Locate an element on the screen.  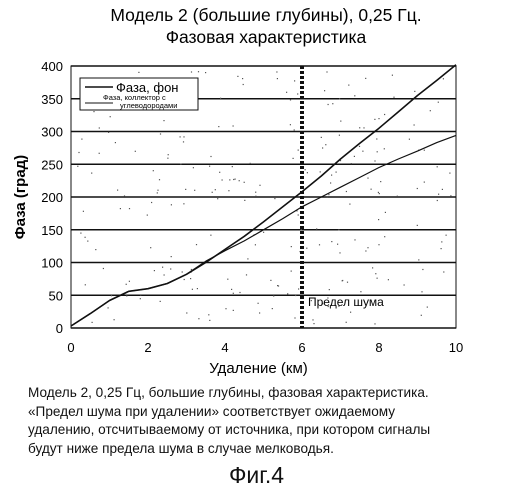
y-axis-label: Фаза (град) is located at coordinates (20, 197).